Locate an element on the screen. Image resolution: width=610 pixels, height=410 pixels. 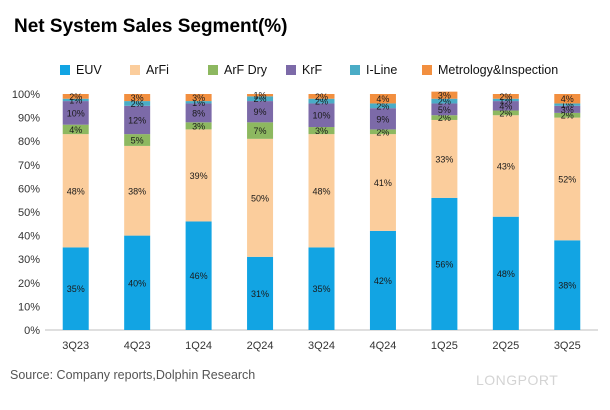
x-tick-label: 2Q25 is located at coordinates (505, 346).